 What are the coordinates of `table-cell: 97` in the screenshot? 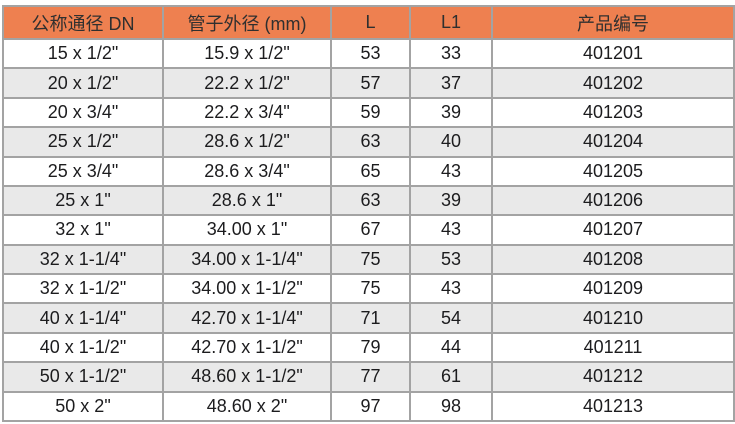 It's located at (370, 406).